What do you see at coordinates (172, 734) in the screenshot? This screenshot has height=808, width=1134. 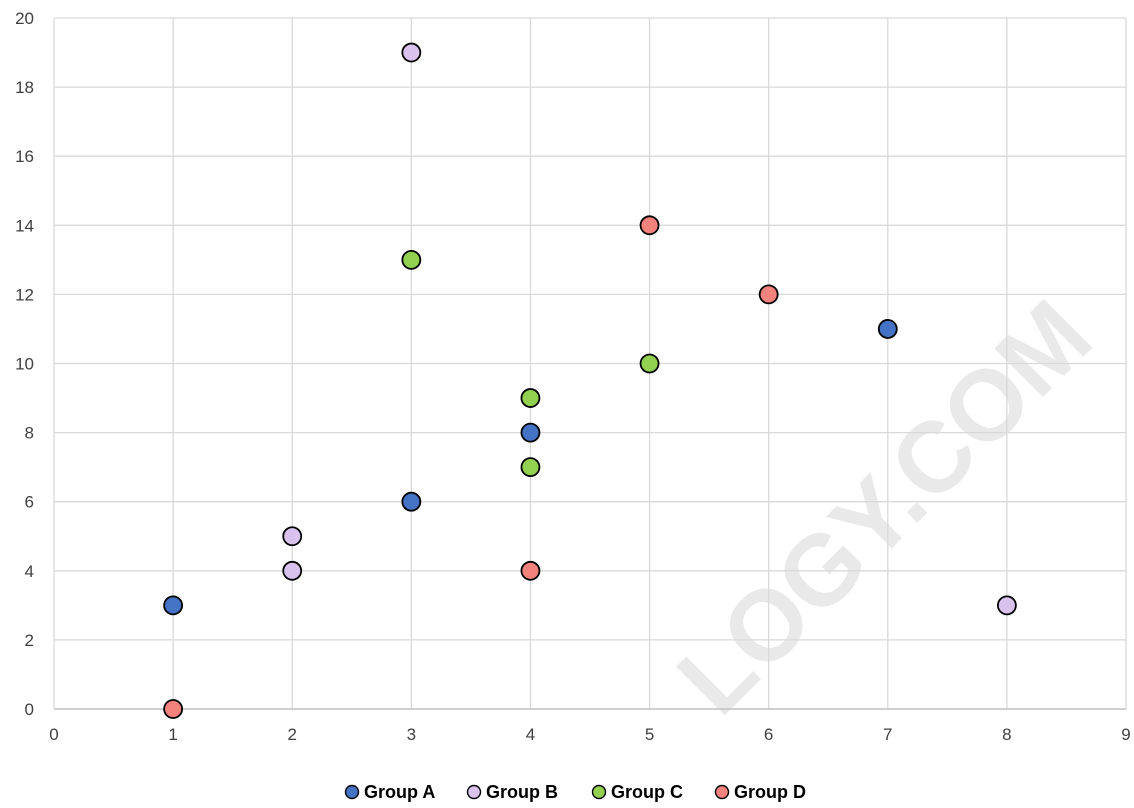 I see `x-tick-label: 1` at bounding box center [172, 734].